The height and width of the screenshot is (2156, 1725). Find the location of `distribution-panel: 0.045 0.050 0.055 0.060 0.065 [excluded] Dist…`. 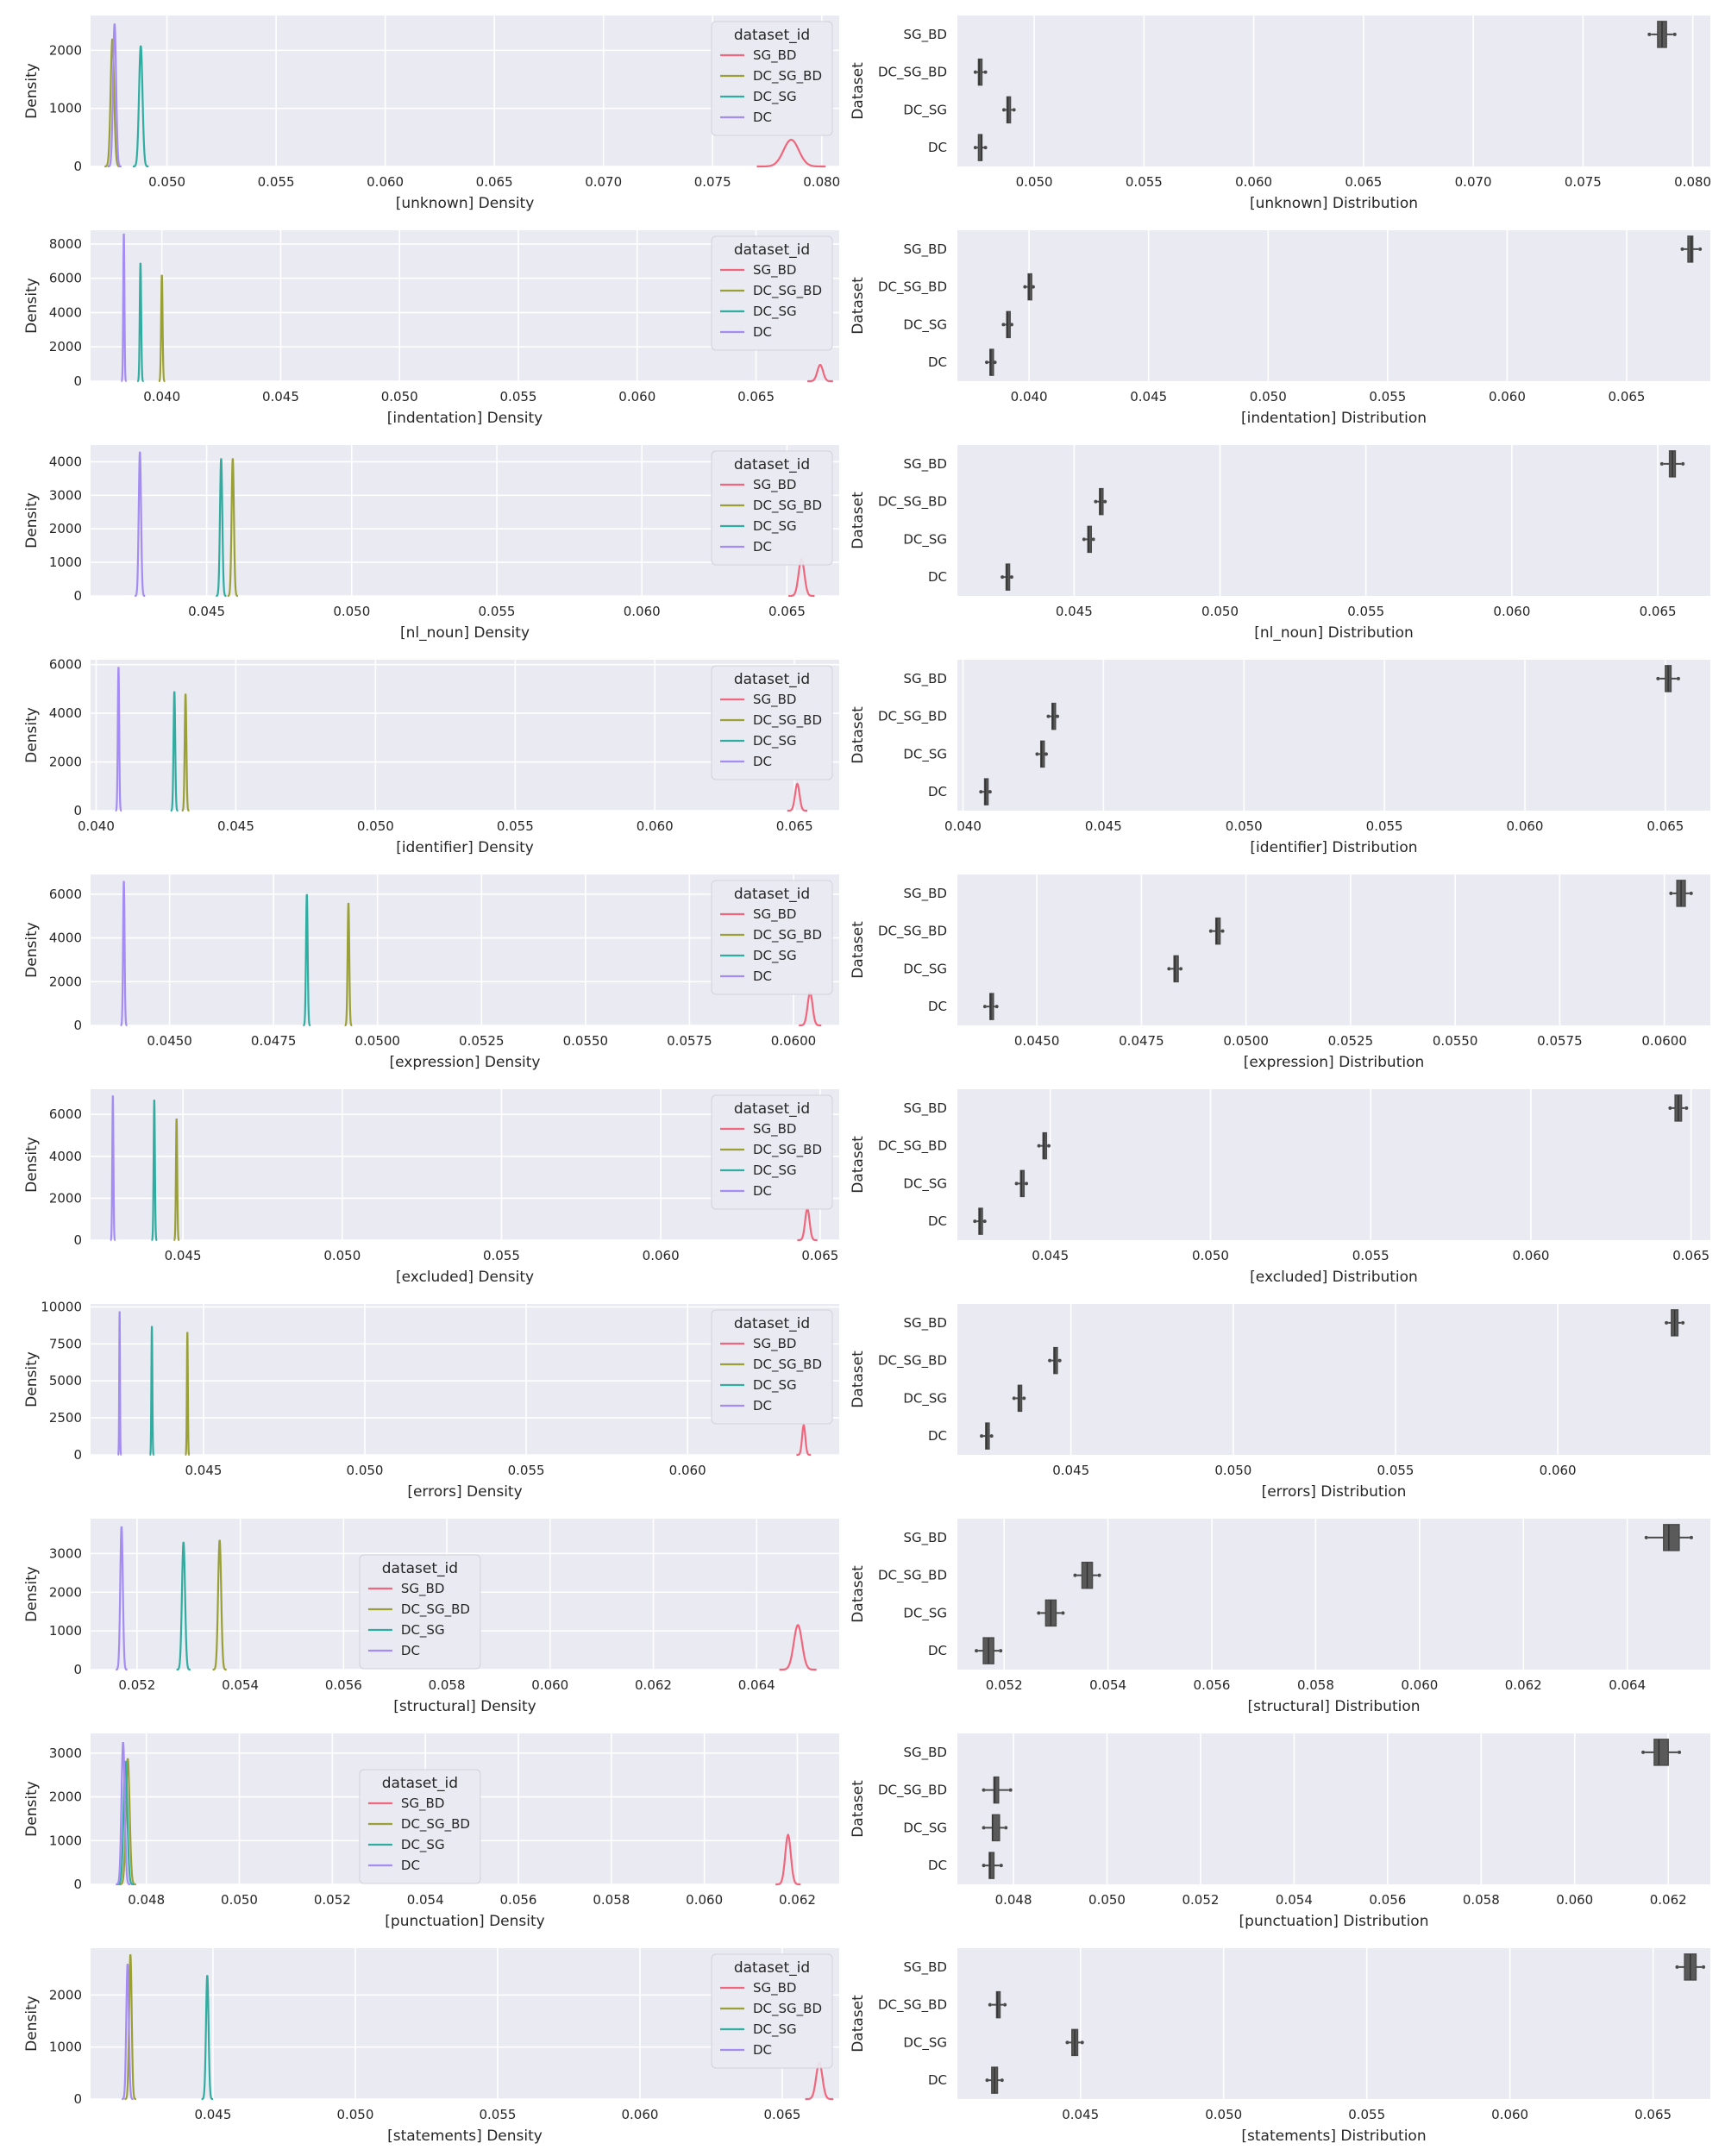

distribution-panel: 0.045 0.050 0.055 0.060 0.065 [excluded] Dist… is located at coordinates (1280, 1187).